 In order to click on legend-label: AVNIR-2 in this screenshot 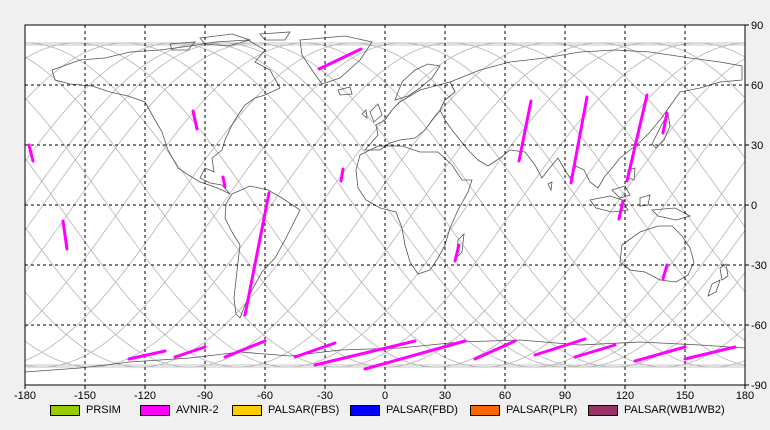, I will do `click(197, 410)`.